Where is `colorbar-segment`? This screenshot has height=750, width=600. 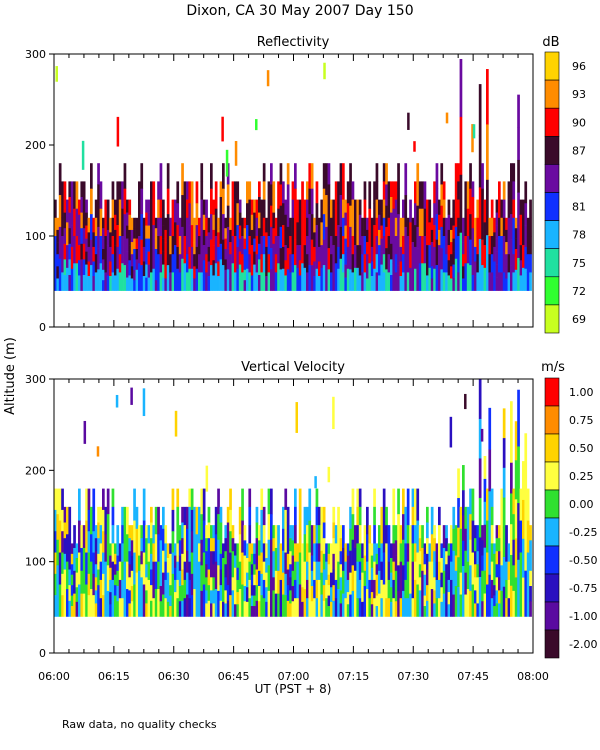
colorbar-segment is located at coordinates (552, 476).